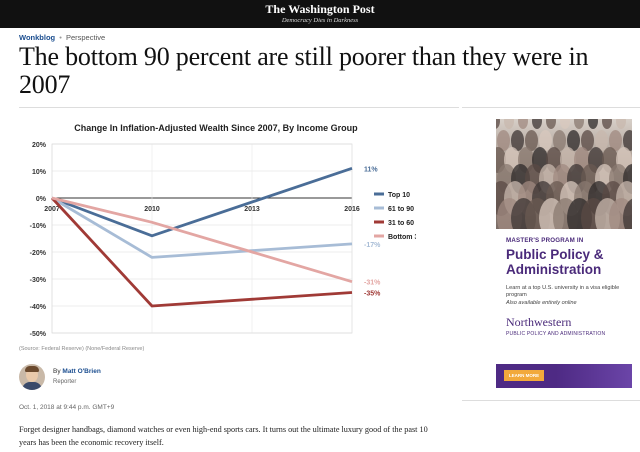  I want to click on y-tick-label: -50%, so click(38, 334).